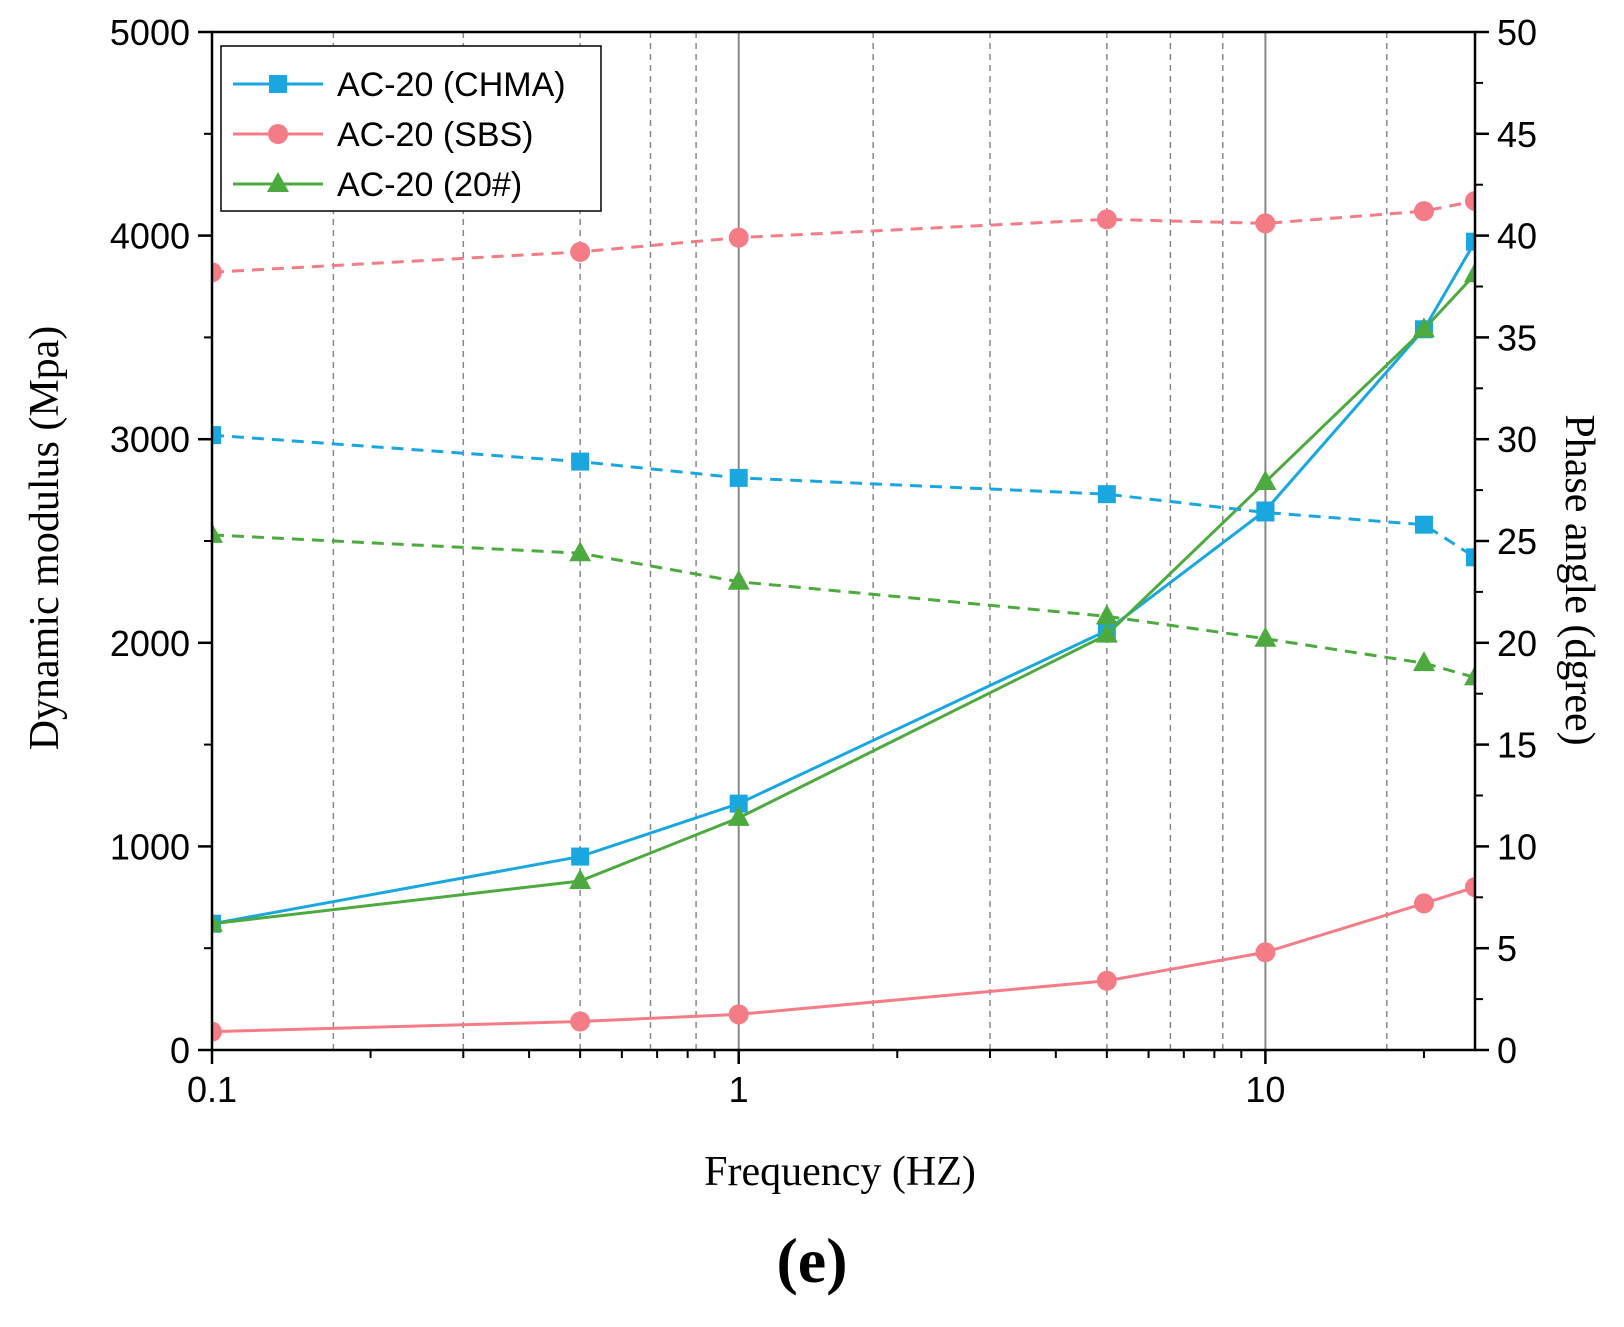 This screenshot has height=1327, width=1624. I want to click on legend: AC-20 (CHMA) AC-20 (SBS) AC-20 (20#), so click(411, 128).